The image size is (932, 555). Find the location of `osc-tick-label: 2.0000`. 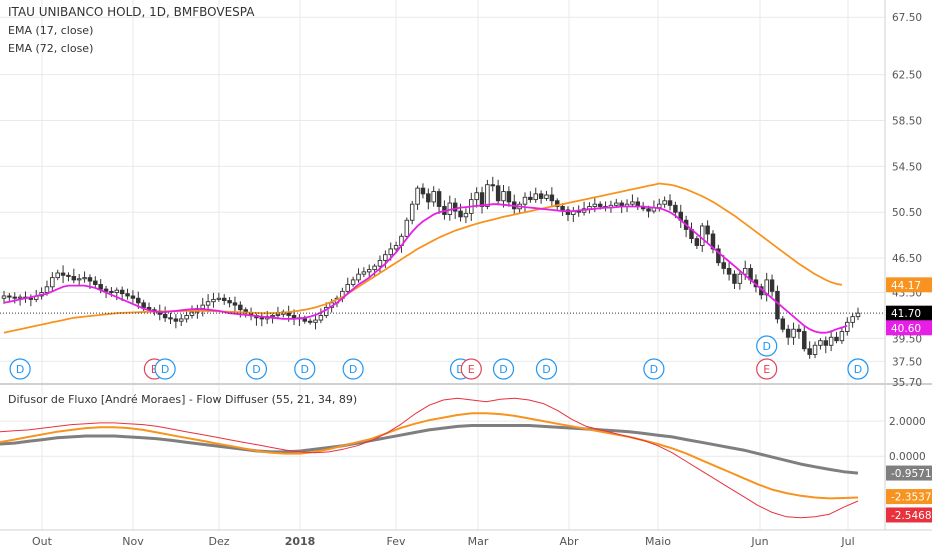

osc-tick-label: 2.0000 is located at coordinates (907, 422).